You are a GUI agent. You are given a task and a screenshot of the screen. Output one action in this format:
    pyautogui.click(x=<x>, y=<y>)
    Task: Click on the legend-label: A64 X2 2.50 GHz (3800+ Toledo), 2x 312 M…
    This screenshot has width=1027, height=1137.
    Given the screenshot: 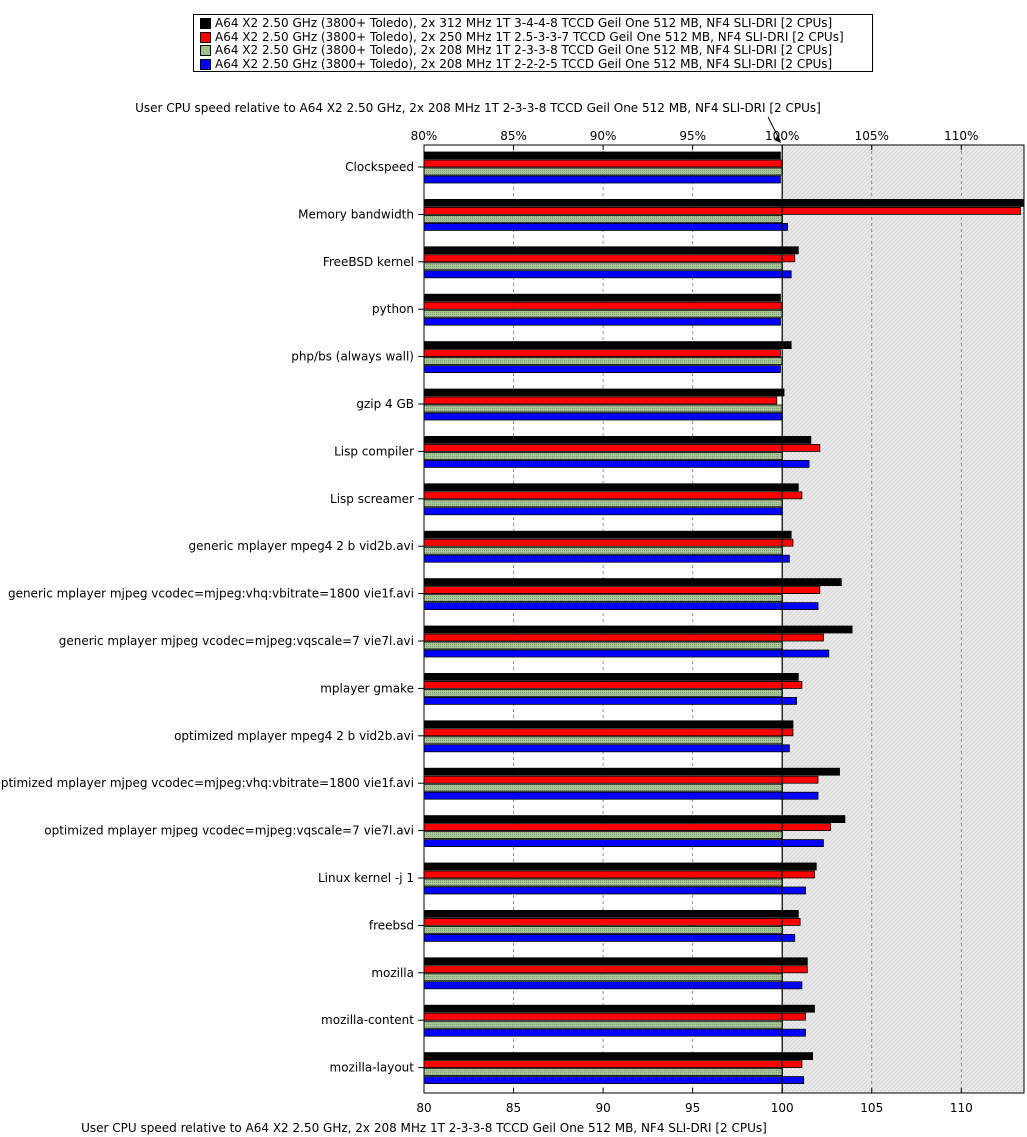 What is the action you would take?
    pyautogui.click(x=524, y=23)
    